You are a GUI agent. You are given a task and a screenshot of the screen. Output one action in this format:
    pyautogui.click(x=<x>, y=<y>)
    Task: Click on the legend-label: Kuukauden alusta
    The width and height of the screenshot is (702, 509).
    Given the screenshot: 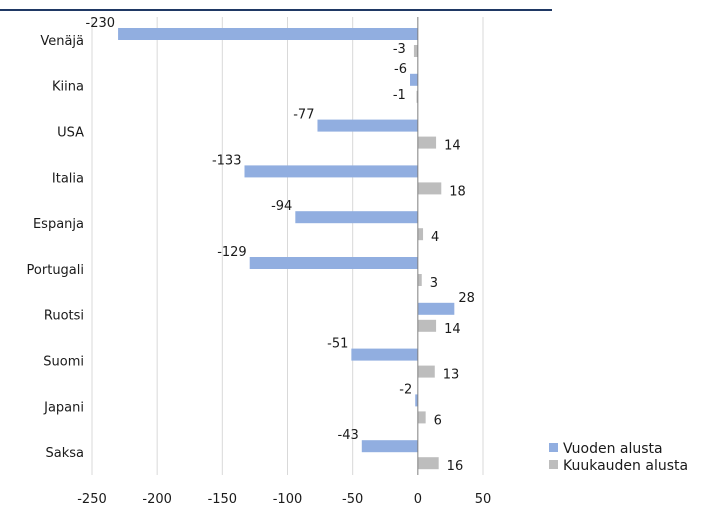 What is the action you would take?
    pyautogui.click(x=625, y=466)
    